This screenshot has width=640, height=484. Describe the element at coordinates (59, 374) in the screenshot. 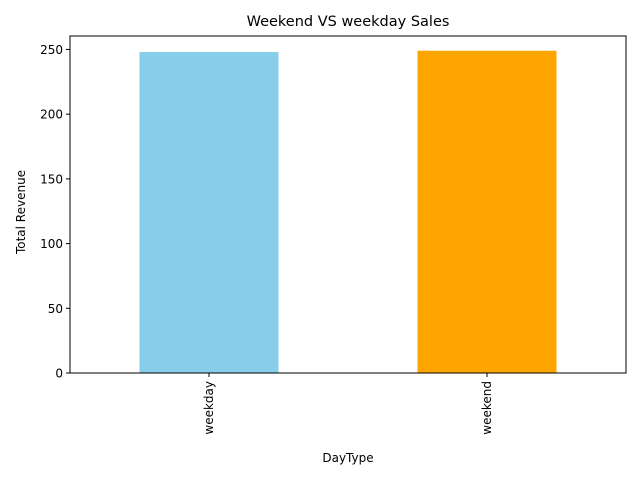

I see `y-tick-label-0: 0` at that location.